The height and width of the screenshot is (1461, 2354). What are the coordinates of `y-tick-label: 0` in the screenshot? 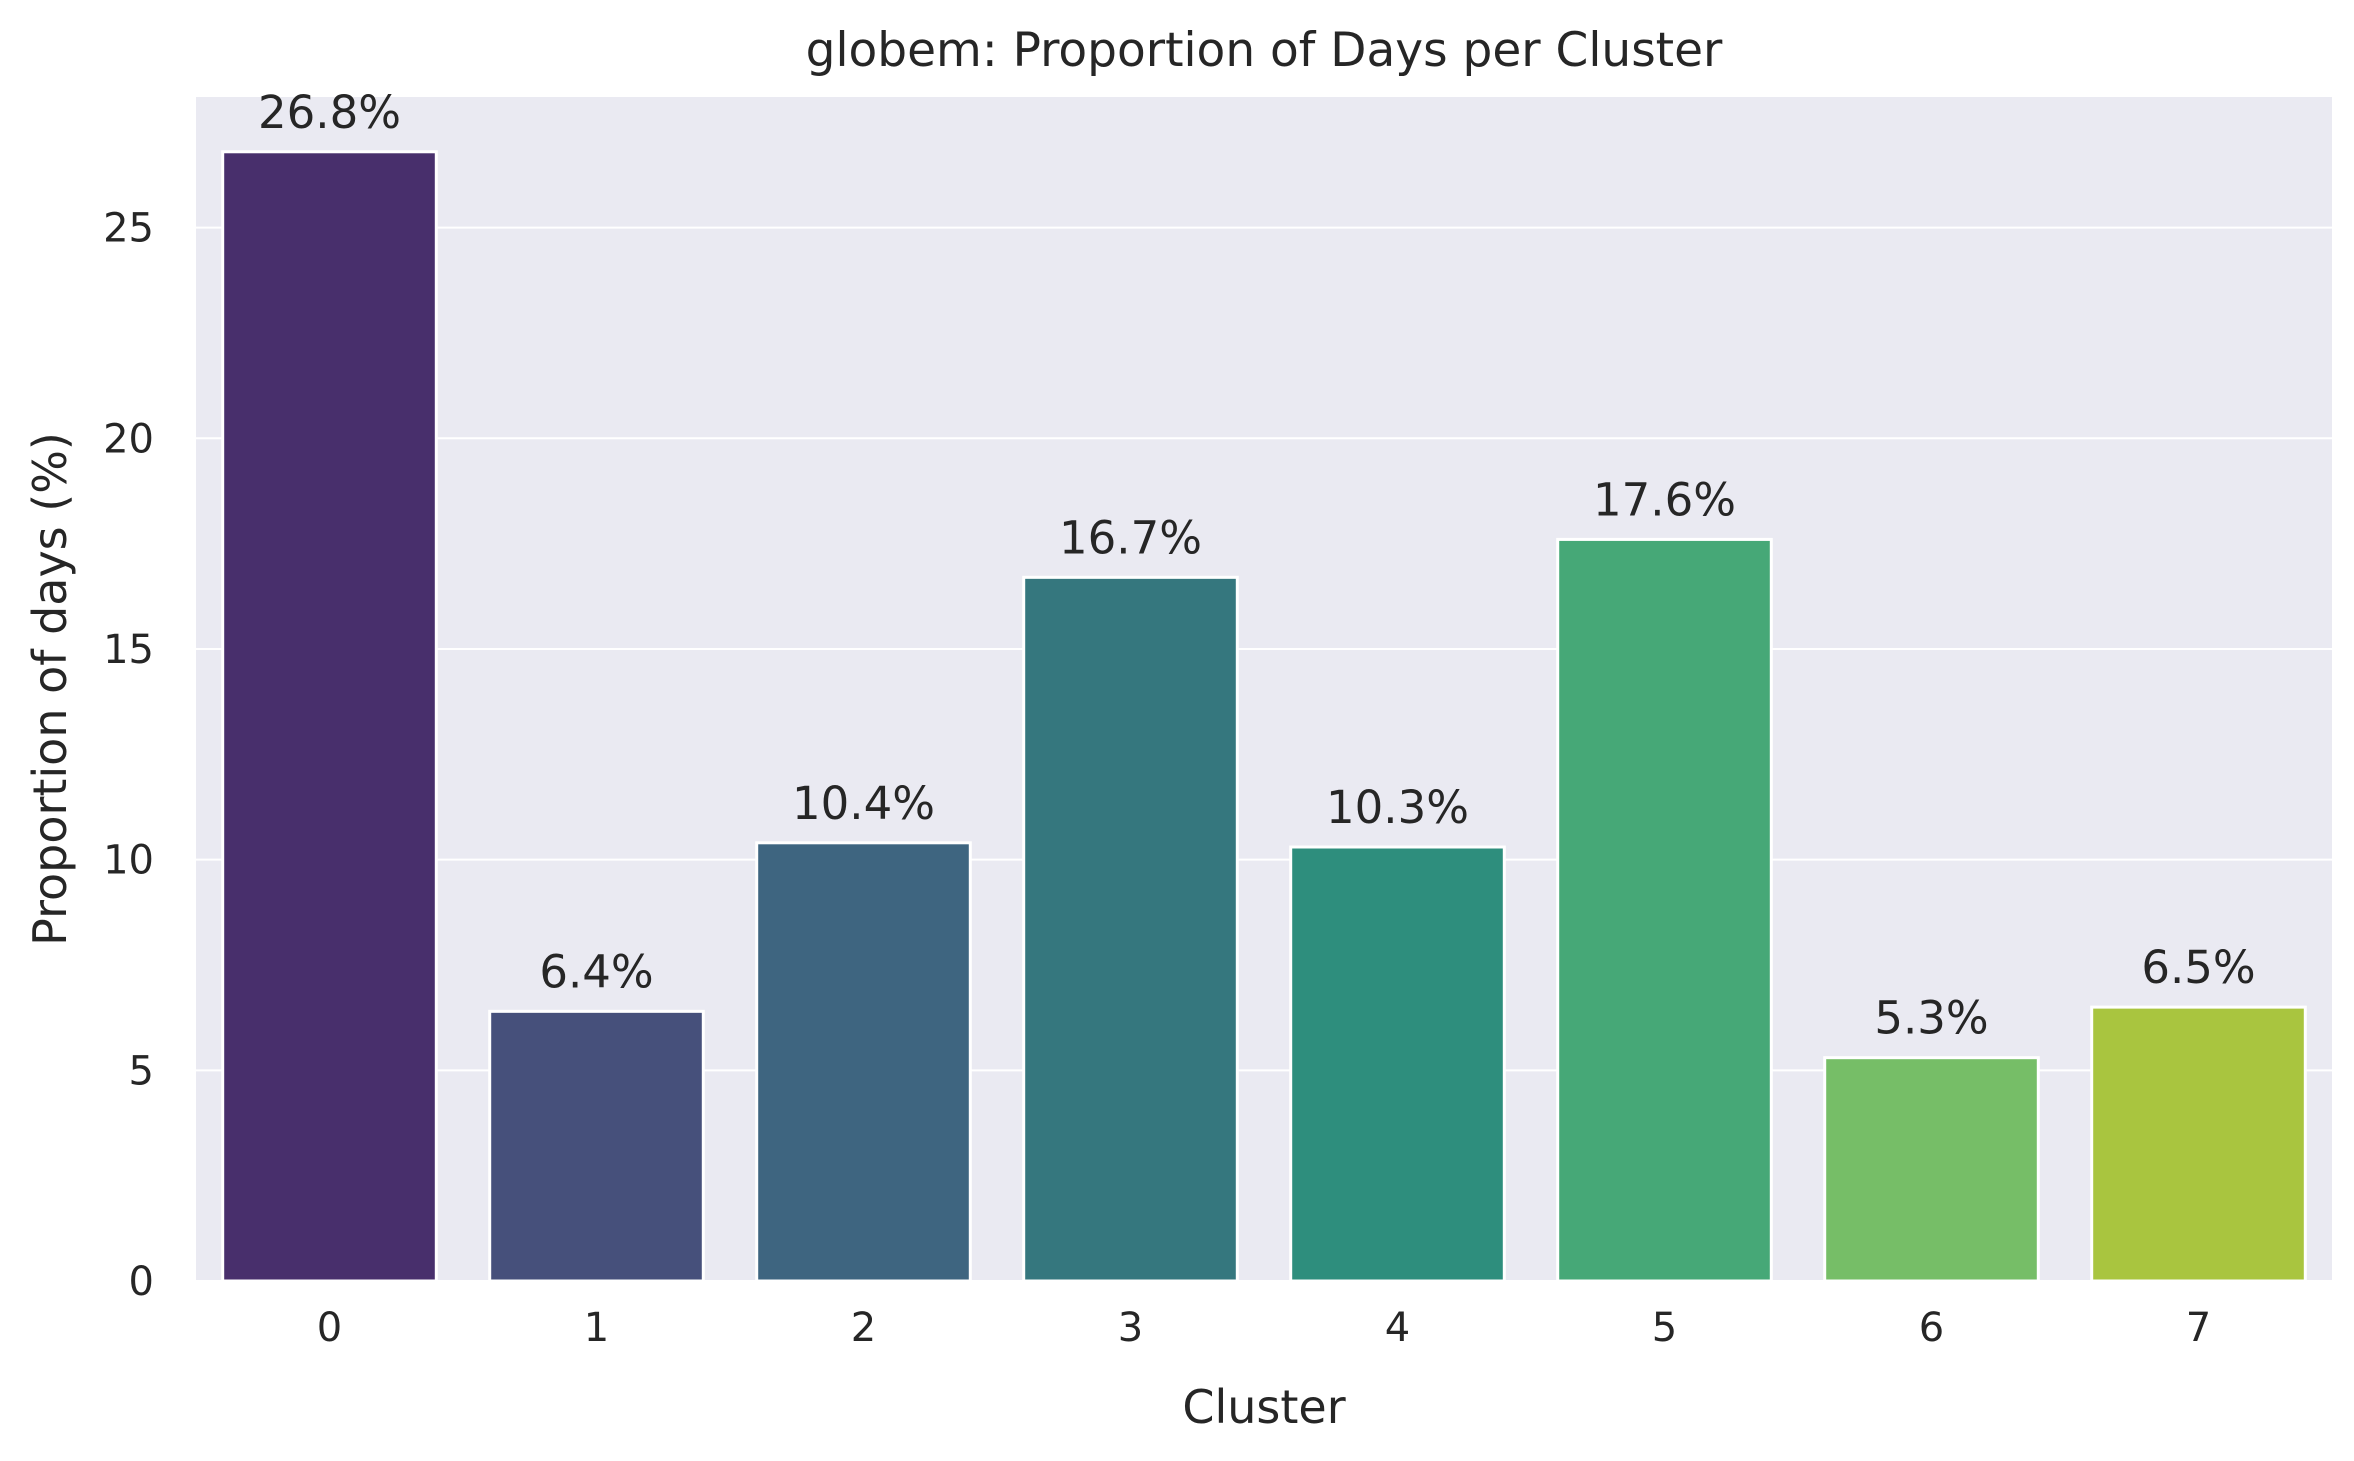 It's located at (141, 1282).